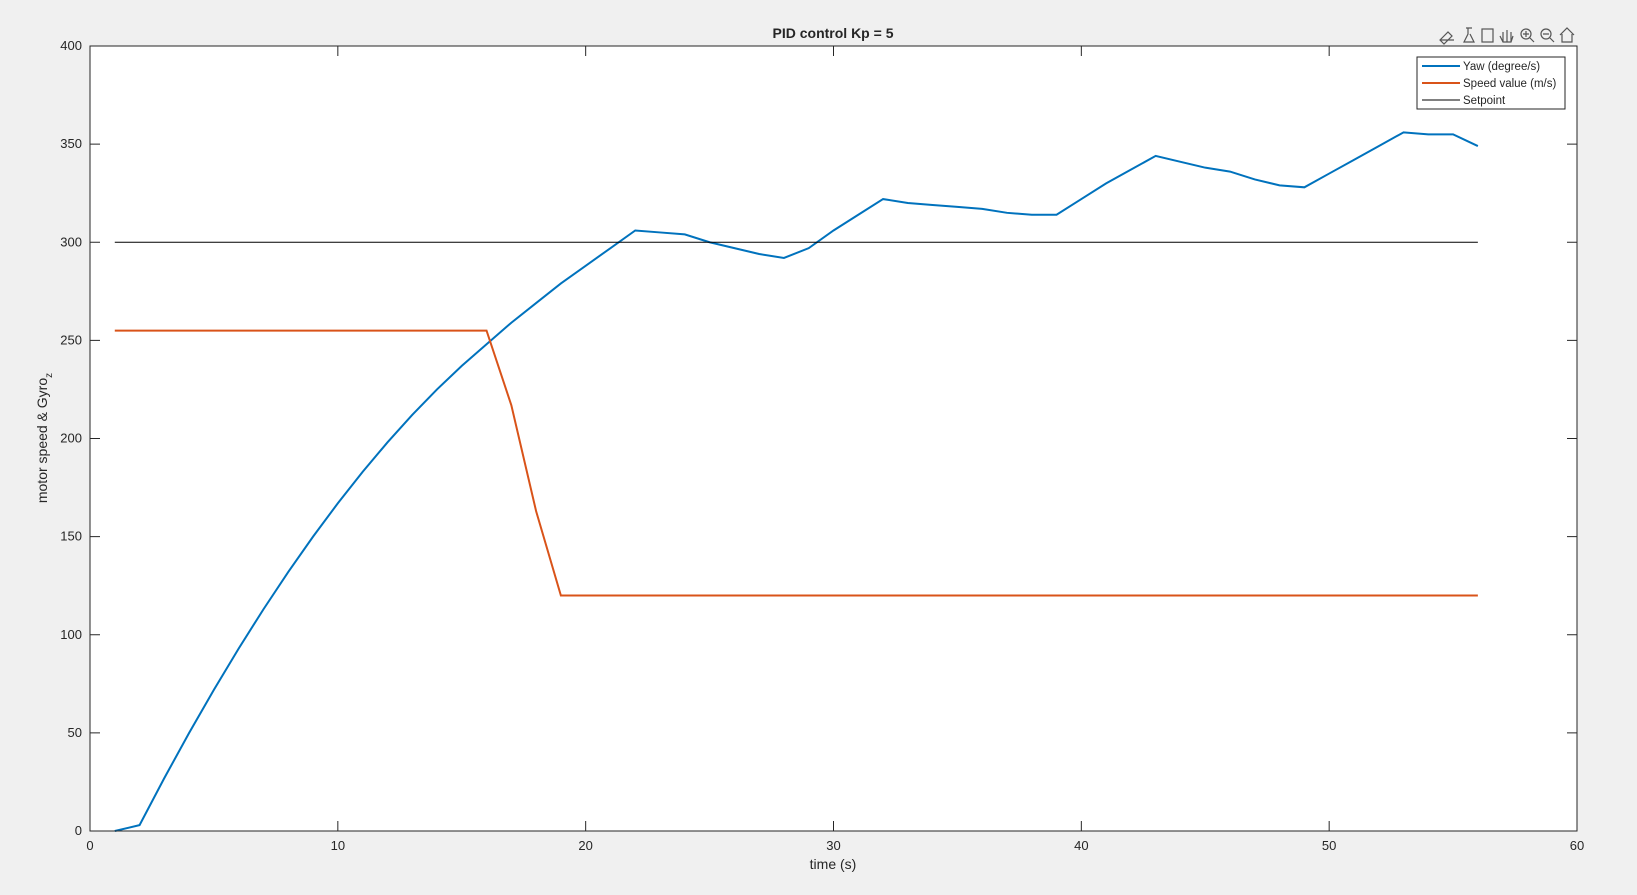  Describe the element at coordinates (71, 634) in the screenshot. I see `y-tick-label: 100` at that location.